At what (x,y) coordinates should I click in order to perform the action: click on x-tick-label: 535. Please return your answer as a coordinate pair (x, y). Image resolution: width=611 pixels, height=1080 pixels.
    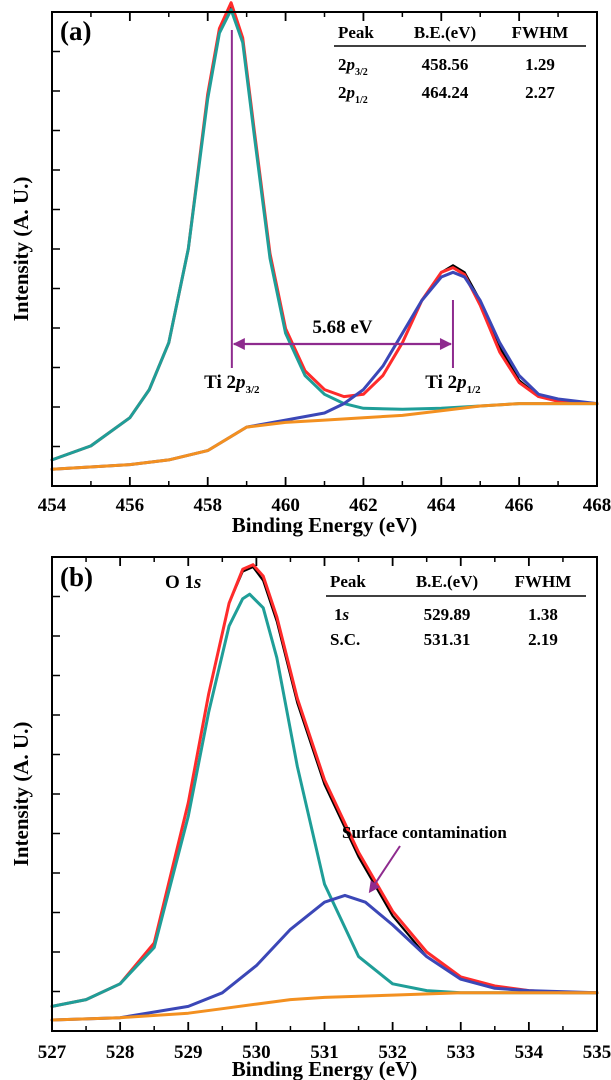
    Looking at the image, I should click on (597, 1052).